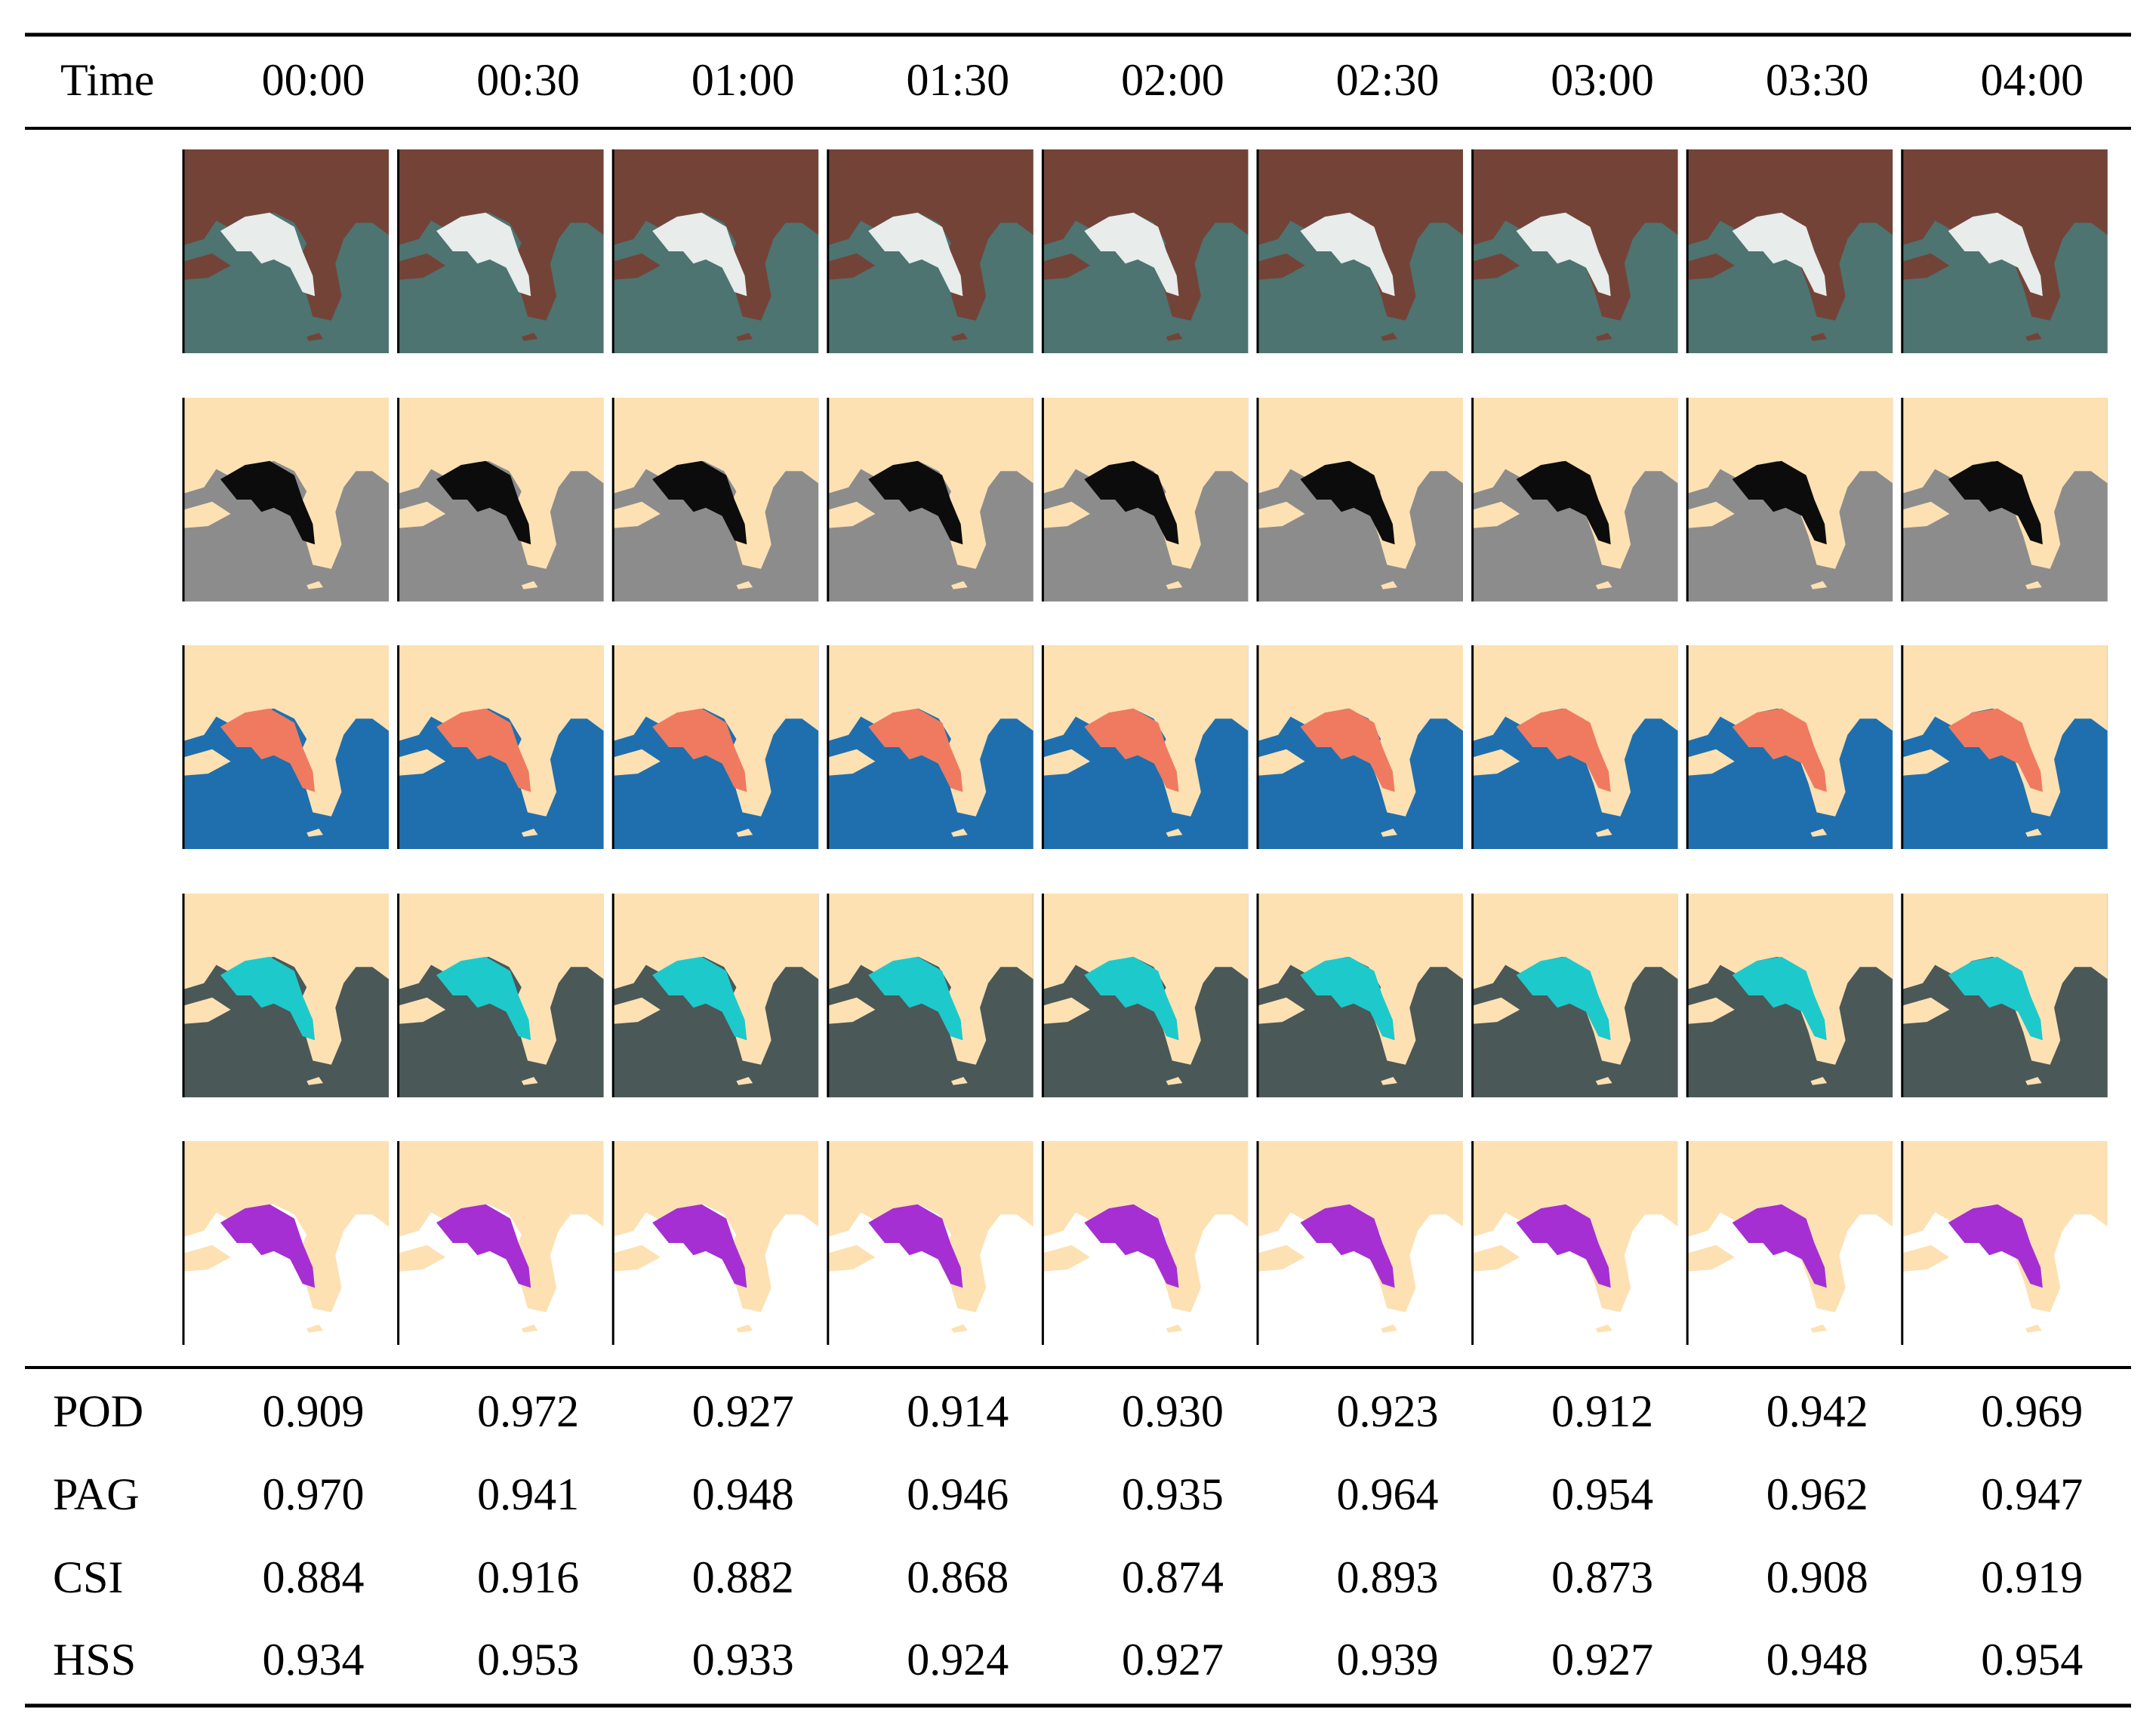 This screenshot has height=1726, width=2156. I want to click on time-header: 00:30, so click(528, 80).